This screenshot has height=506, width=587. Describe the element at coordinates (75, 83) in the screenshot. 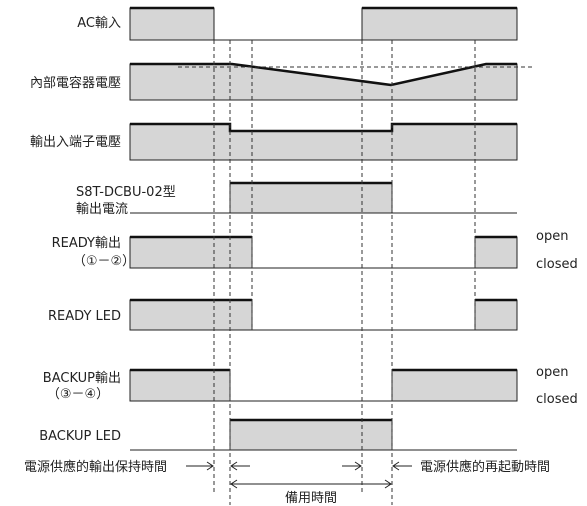

I see `capacitor-voltage-label: 內部電容器電壓` at that location.